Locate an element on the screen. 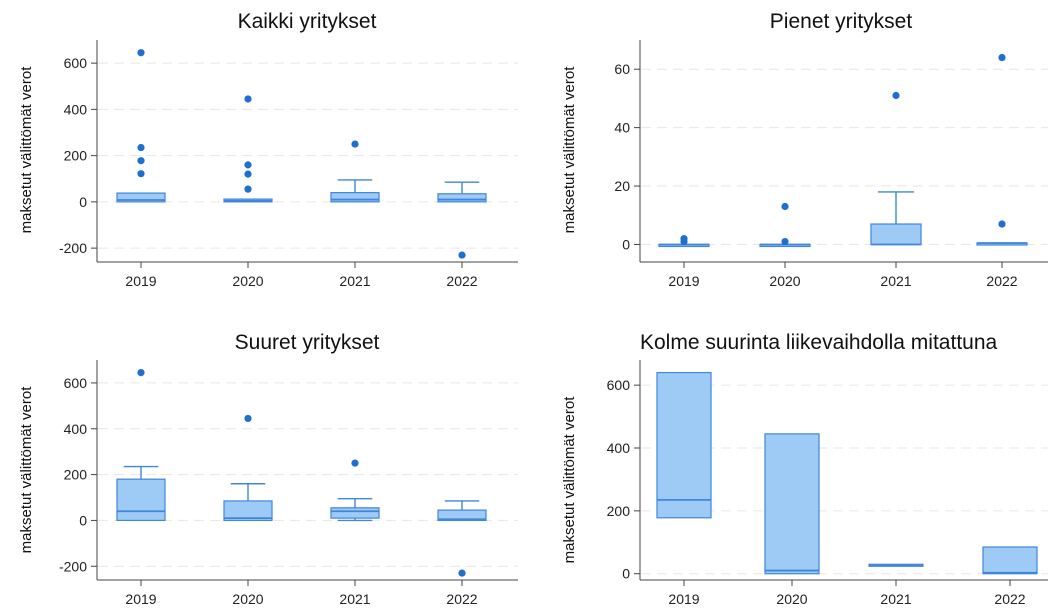 The image size is (1048, 610). panel-title: Kolme suurinta liikevaihdolla mitattuna is located at coordinates (819, 342).